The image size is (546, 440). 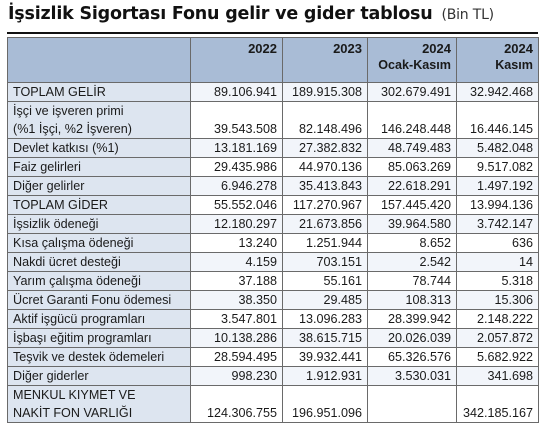 What do you see at coordinates (66, 148) in the screenshot?
I see `row-label-line: Devlet katkısı (%1)` at bounding box center [66, 148].